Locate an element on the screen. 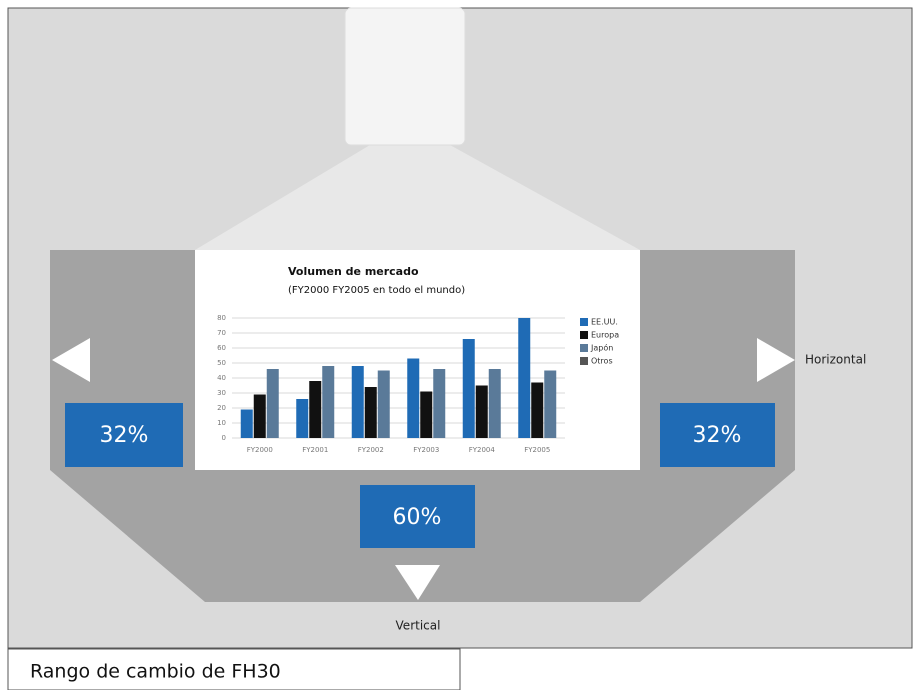  legend-label: Europa is located at coordinates (605, 335).